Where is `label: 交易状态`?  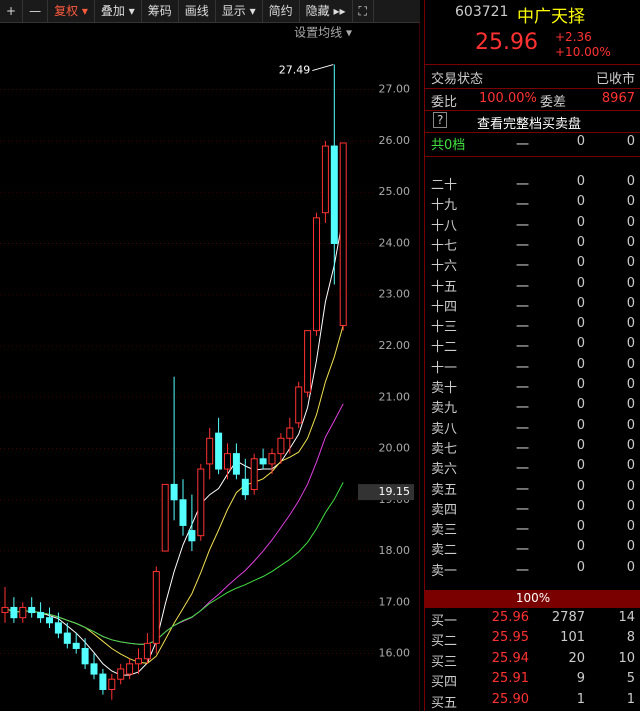 label: 交易状态 is located at coordinates (457, 79).